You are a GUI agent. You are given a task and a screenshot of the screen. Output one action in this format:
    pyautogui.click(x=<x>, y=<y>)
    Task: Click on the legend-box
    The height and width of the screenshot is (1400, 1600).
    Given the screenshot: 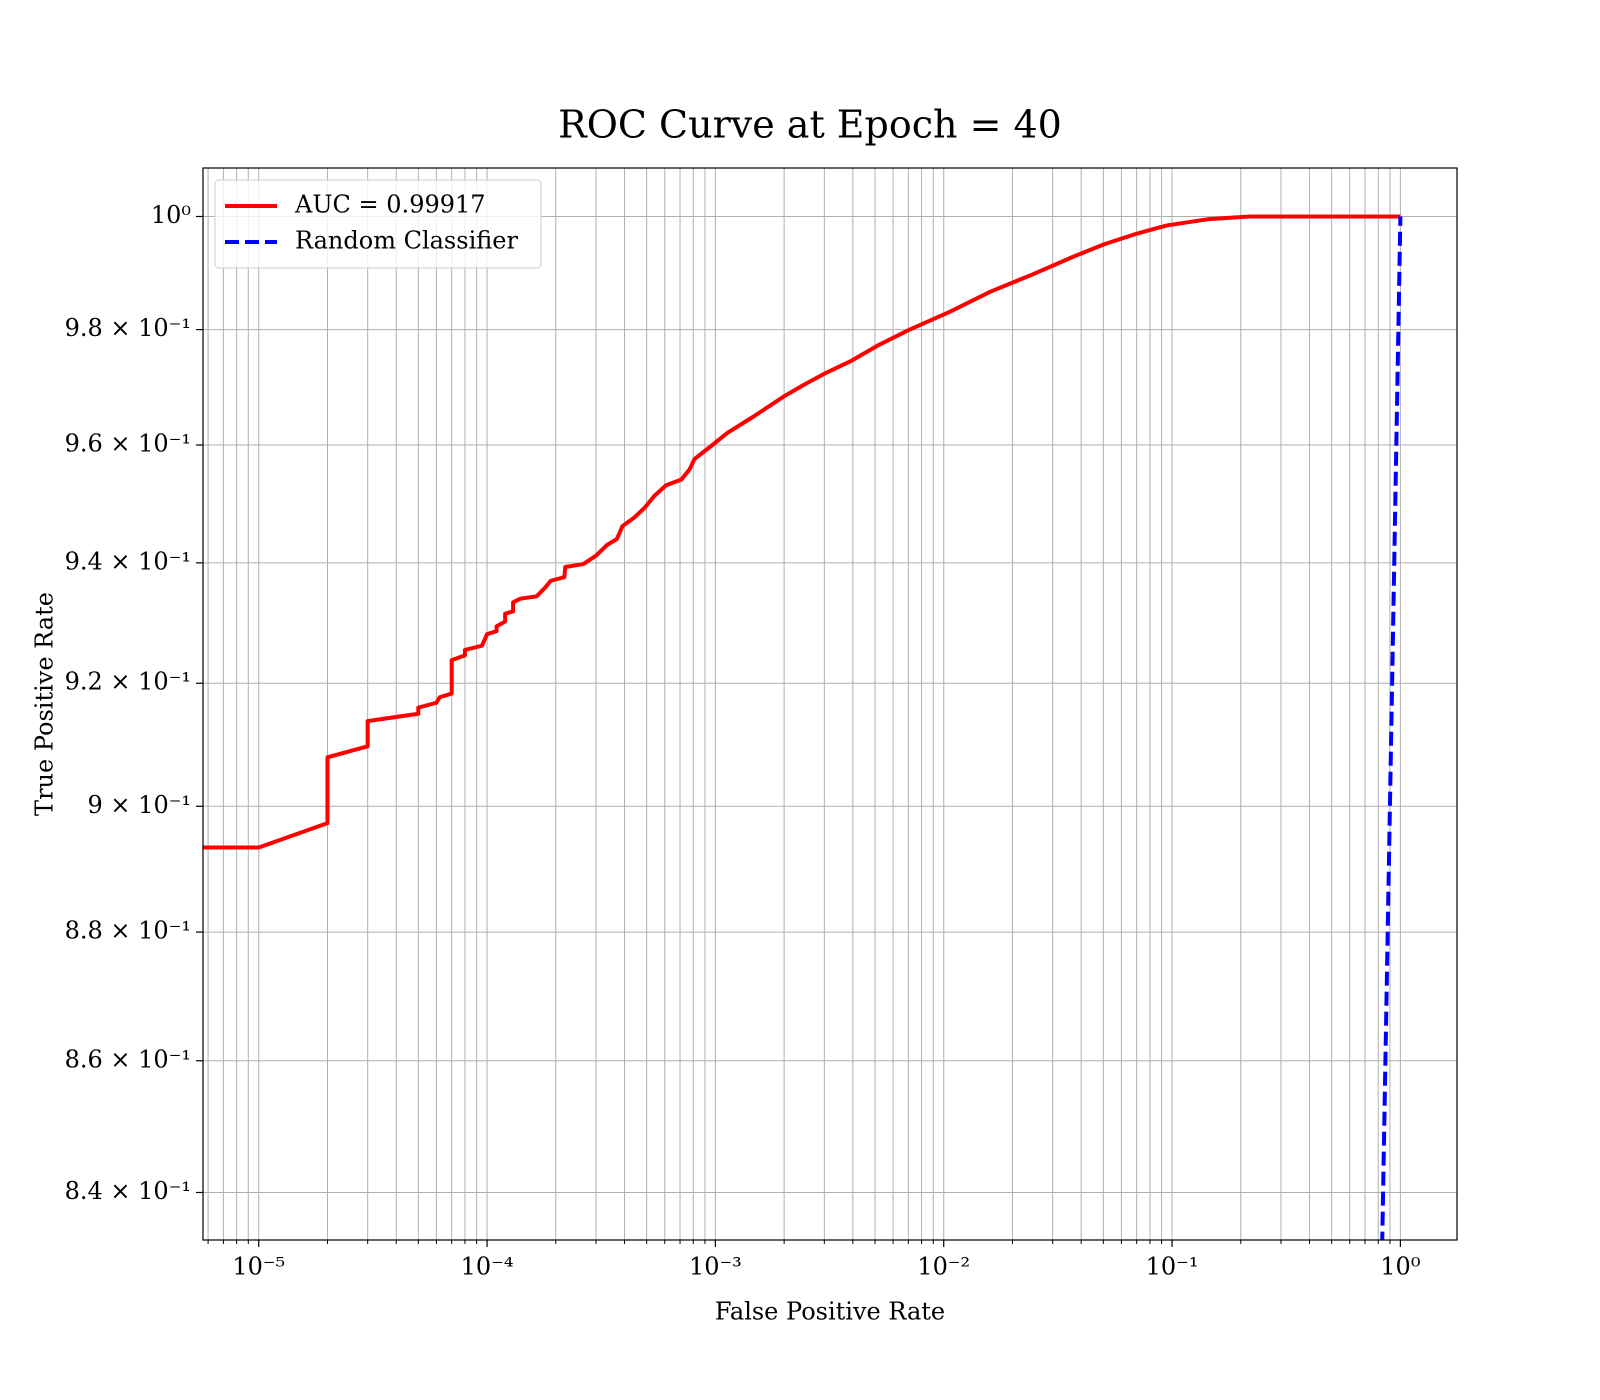 What is the action you would take?
    pyautogui.click(x=378, y=224)
    